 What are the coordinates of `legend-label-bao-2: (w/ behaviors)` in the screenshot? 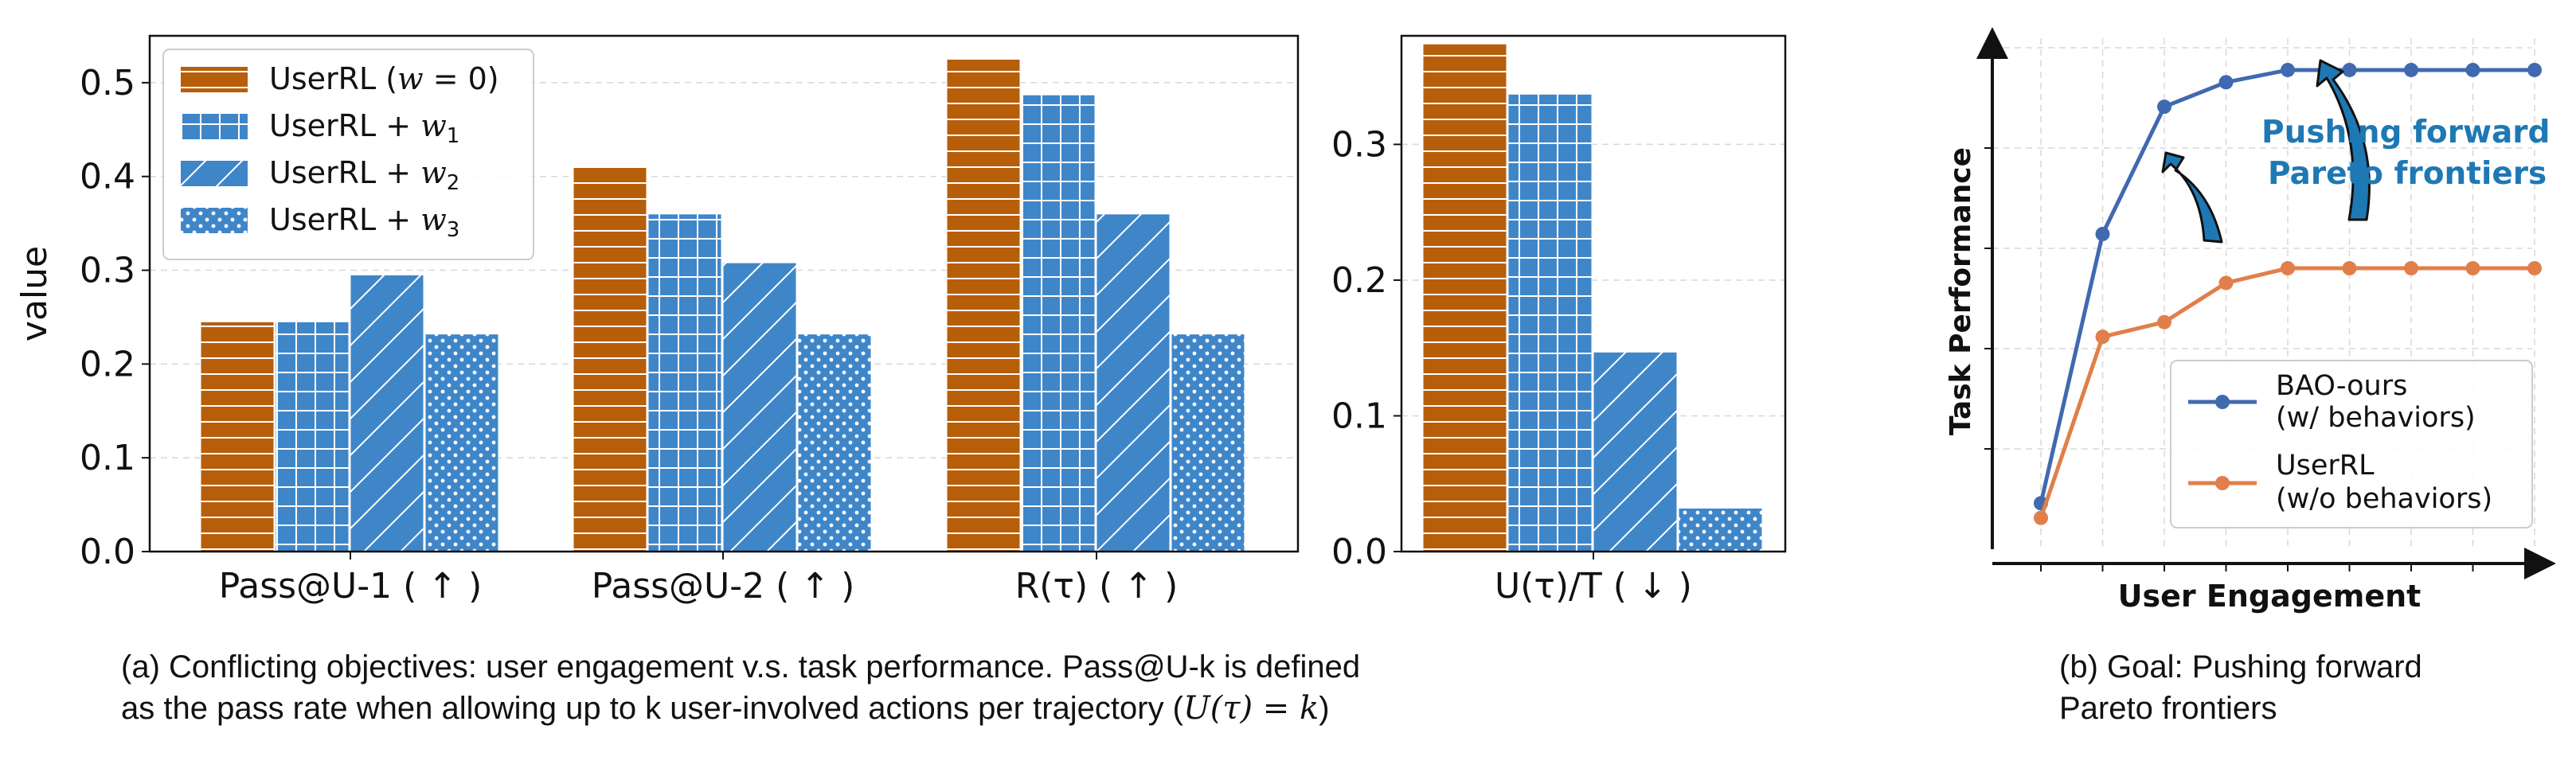 It's located at (2376, 418).